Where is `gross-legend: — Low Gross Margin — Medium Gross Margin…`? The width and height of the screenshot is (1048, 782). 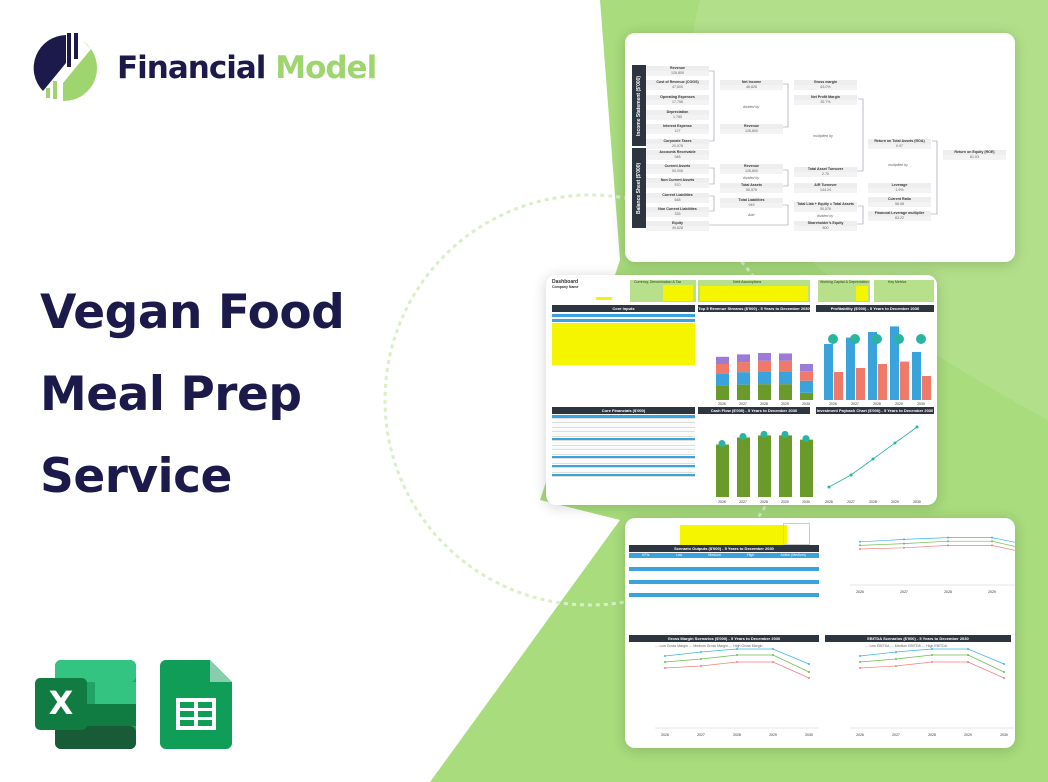 gross-legend: — Low Gross Margin — Medium Gross Margin… is located at coordinates (709, 646).